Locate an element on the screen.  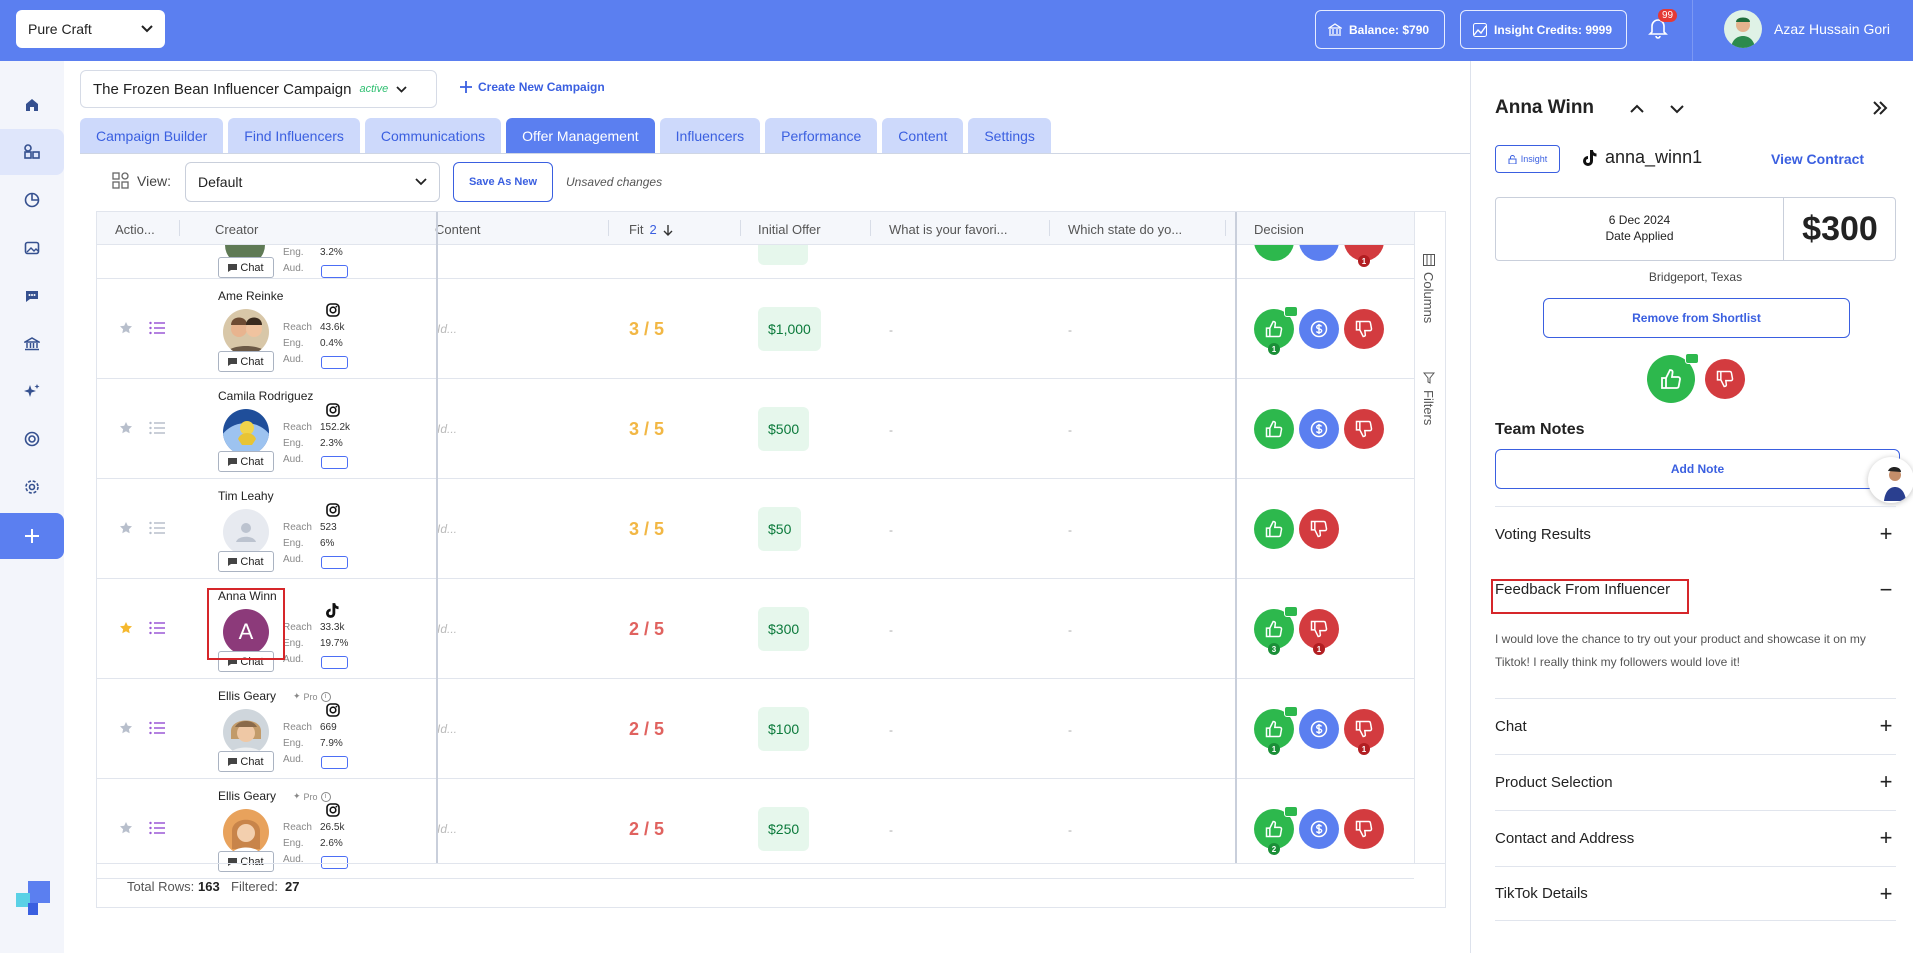
sidebar-item-finance is located at coordinates (32, 344).